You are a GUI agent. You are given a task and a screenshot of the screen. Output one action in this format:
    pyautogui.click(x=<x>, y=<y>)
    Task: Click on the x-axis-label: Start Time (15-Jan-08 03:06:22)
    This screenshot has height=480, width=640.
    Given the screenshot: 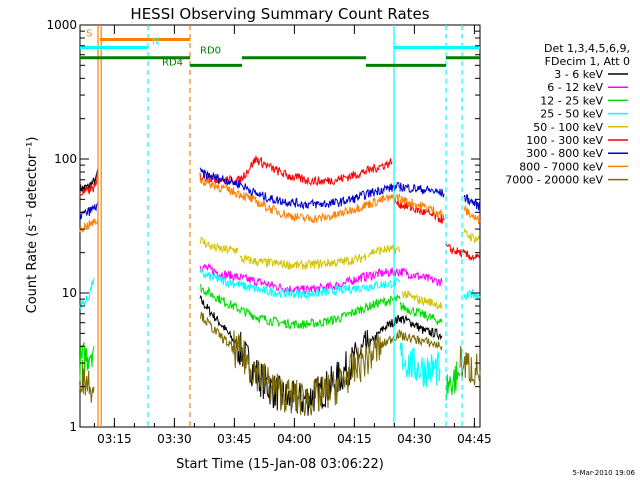 What is the action you would take?
    pyautogui.click(x=280, y=464)
    